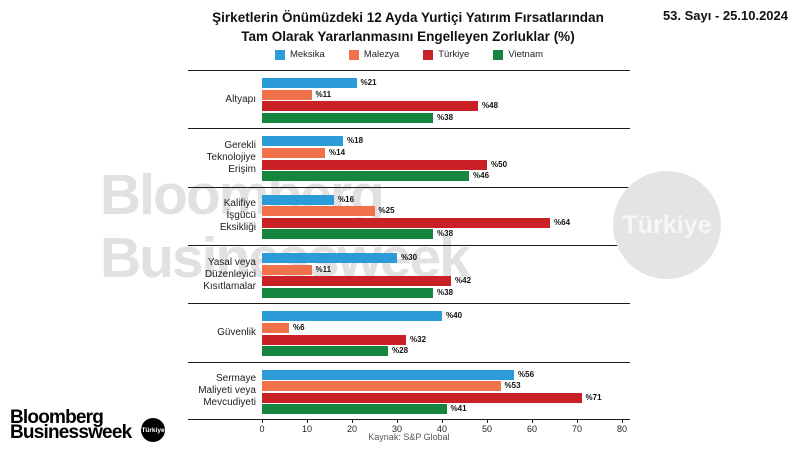 The width and height of the screenshot is (800, 450). I want to click on bar-row: %64, so click(446, 222).